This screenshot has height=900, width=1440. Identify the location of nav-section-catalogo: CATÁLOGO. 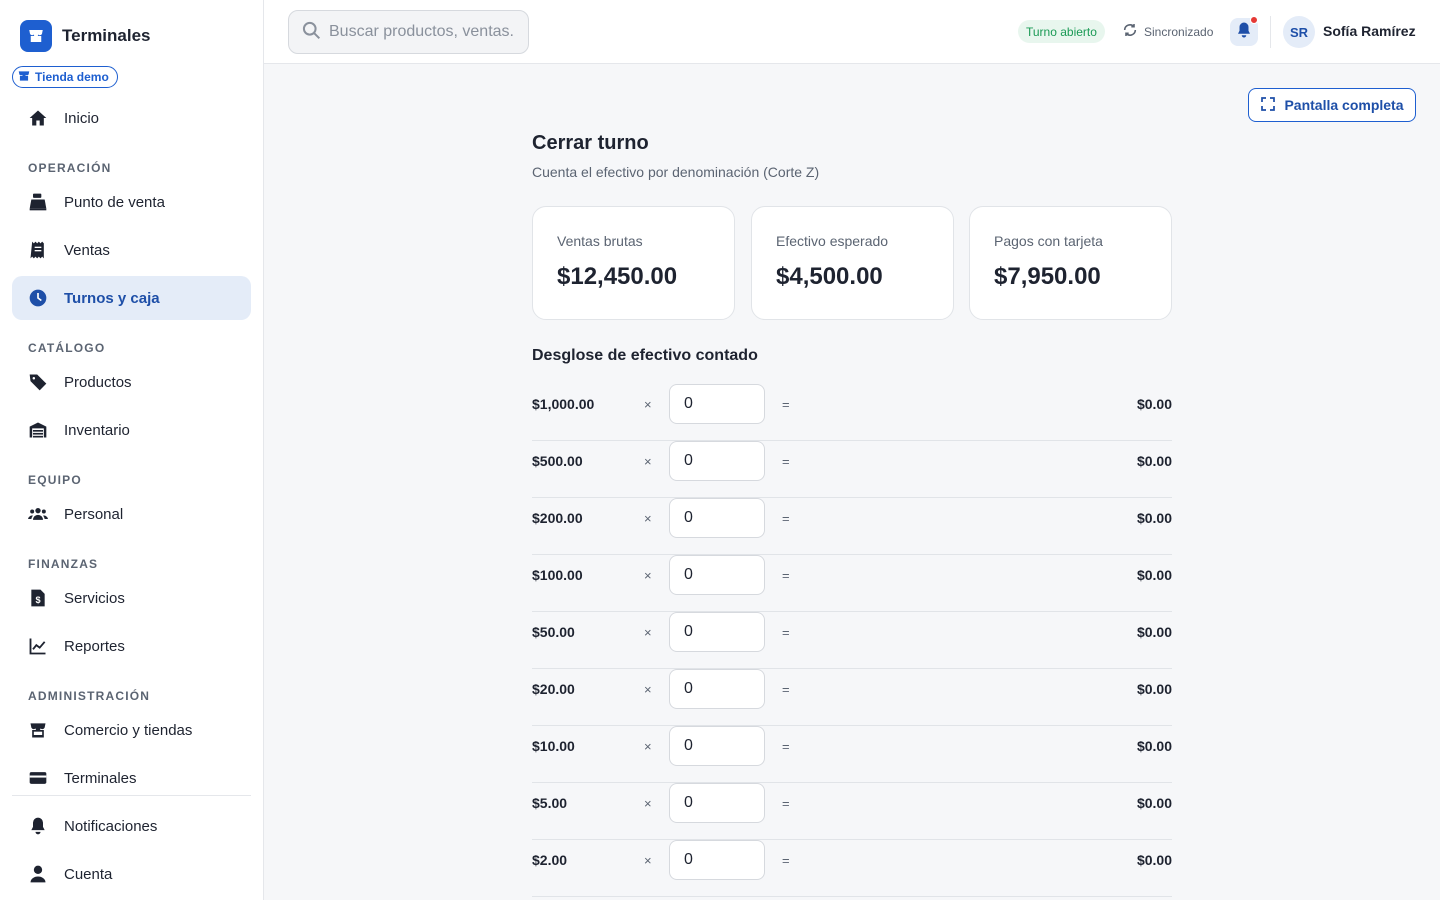
(67, 348).